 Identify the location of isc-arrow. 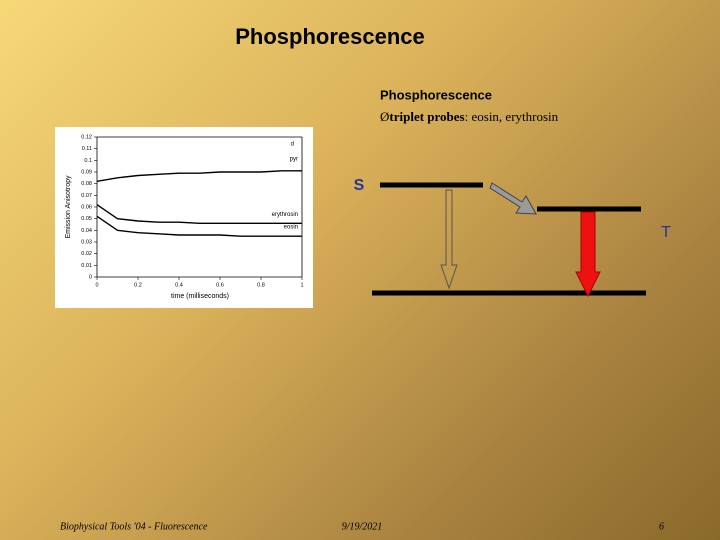
(513, 198).